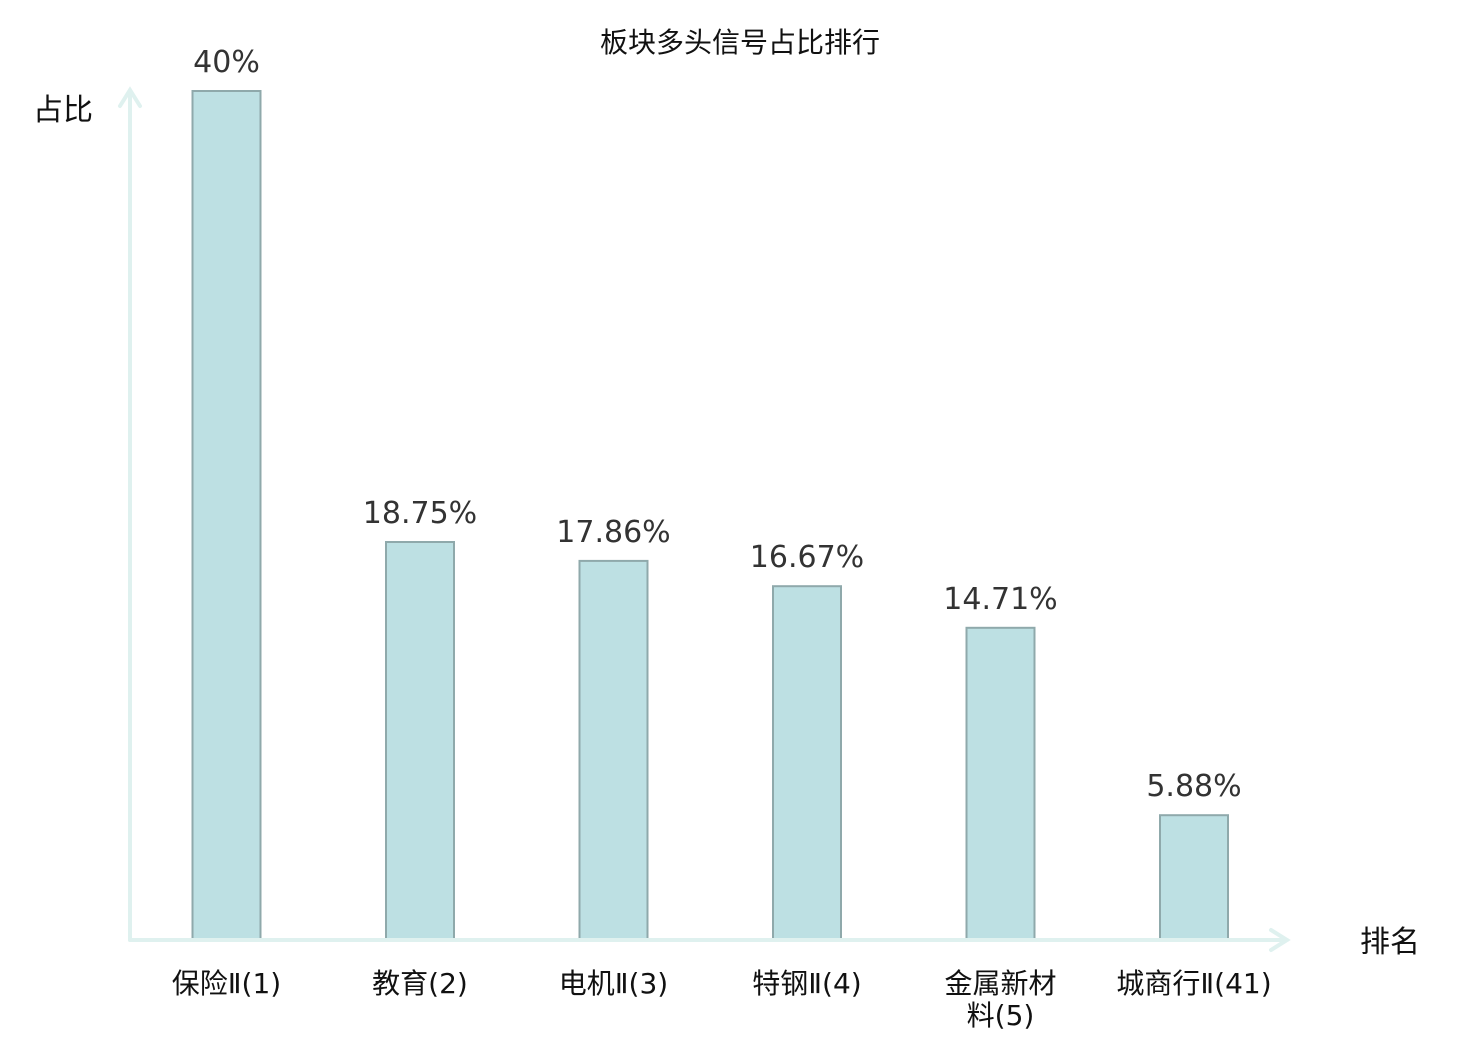  What do you see at coordinates (807, 557) in the screenshot?
I see `value-label-4: 16.67%` at bounding box center [807, 557].